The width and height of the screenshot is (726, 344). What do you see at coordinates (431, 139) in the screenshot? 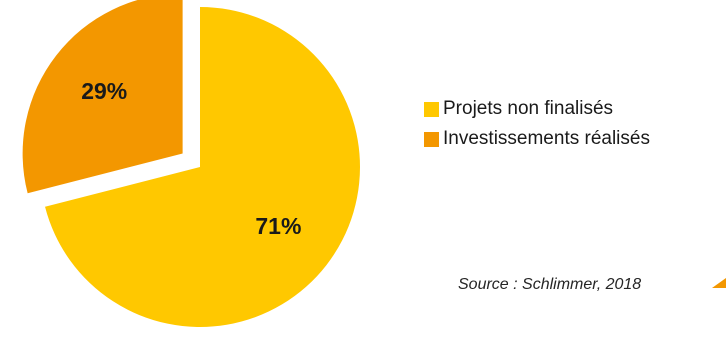
I see `legend-swatch-investissements-realises` at bounding box center [431, 139].